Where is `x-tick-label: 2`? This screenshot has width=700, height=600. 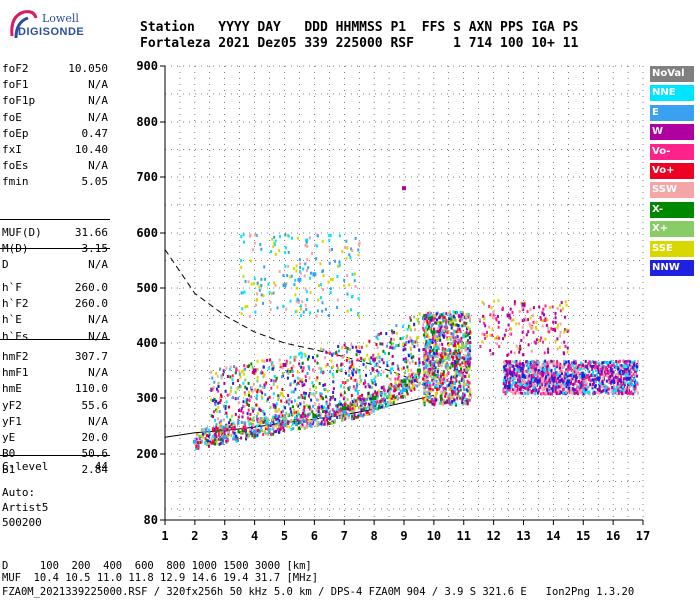 x-tick-label: 2 is located at coordinates (194, 536).